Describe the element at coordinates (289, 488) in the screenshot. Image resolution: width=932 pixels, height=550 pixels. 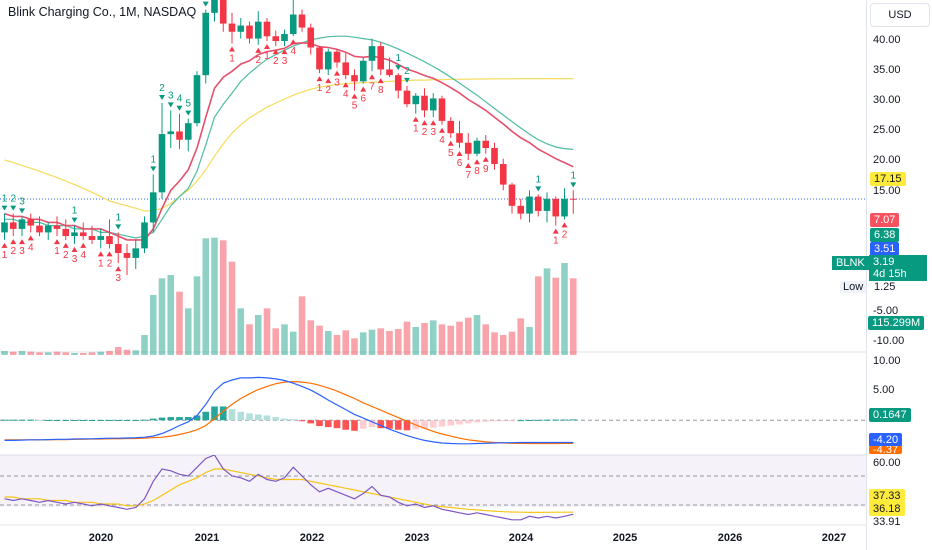
I see `rsi-line` at that location.